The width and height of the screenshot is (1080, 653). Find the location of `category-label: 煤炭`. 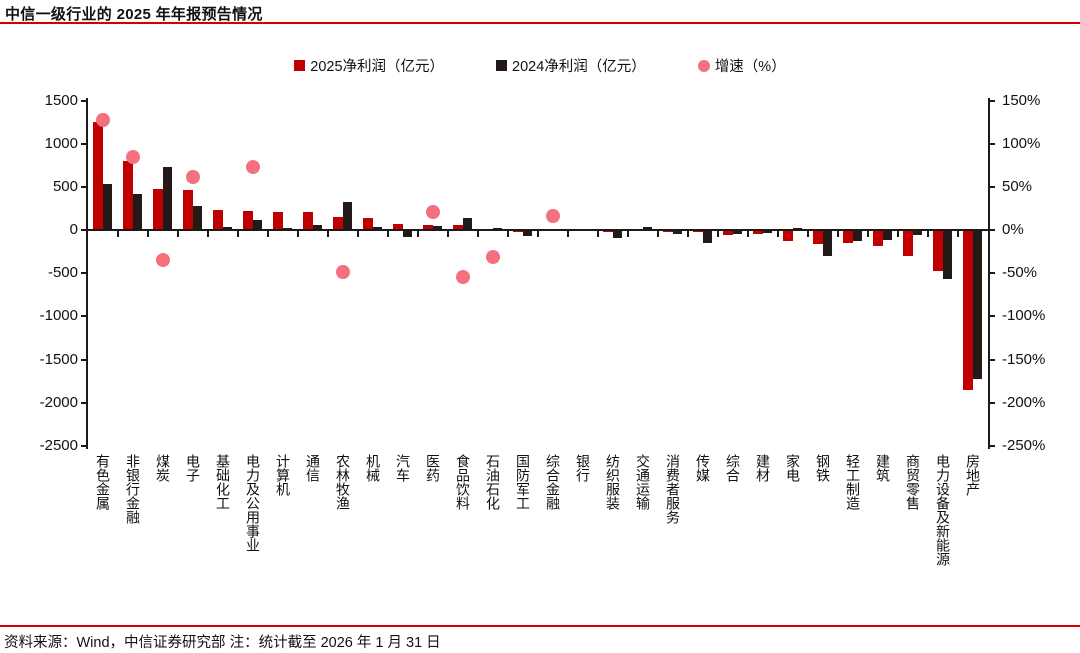

category-label: 煤炭 is located at coordinates (163, 467).